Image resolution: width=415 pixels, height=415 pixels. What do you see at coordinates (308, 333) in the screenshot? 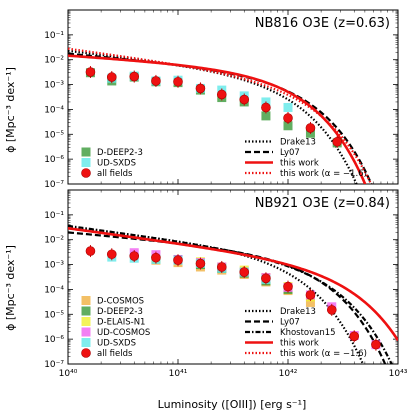
I see `legend-label-khostovan15: Khostovan15` at bounding box center [308, 333].